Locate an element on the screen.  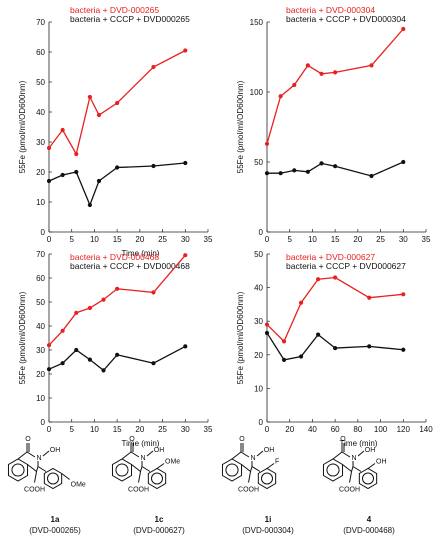
y-tick-label: 30 is located at coordinates (258, 321).